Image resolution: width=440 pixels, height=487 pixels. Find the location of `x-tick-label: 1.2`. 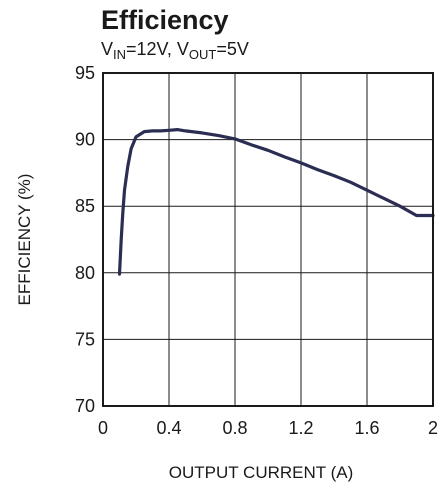

x-tick-label: 1.2 is located at coordinates (300, 428).